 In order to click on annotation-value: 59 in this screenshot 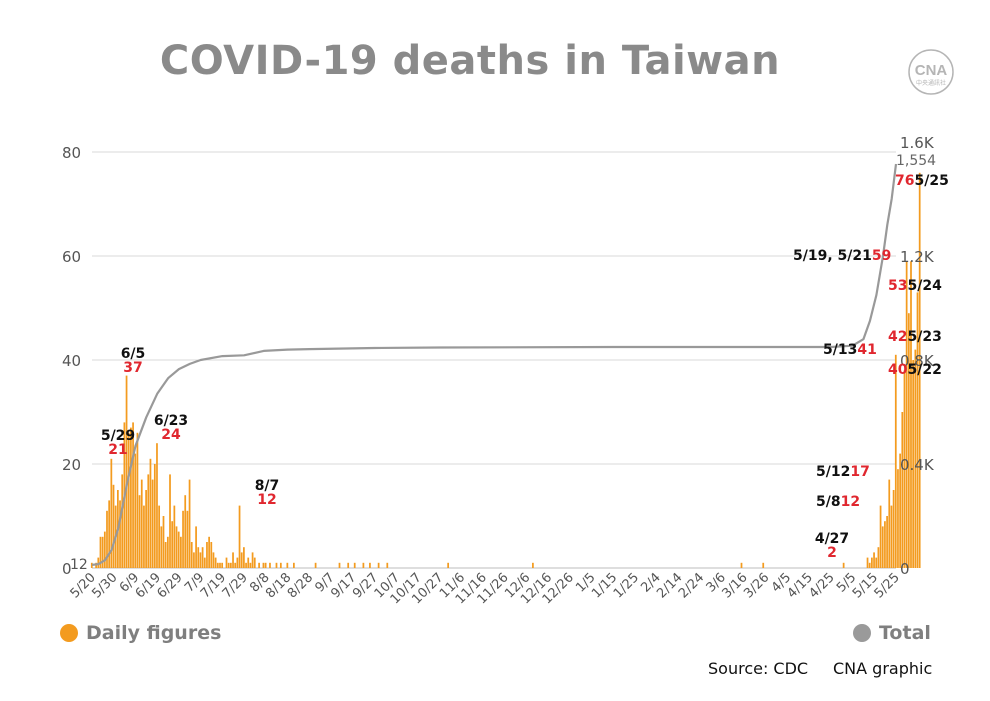, I will do `click(881, 256)`.